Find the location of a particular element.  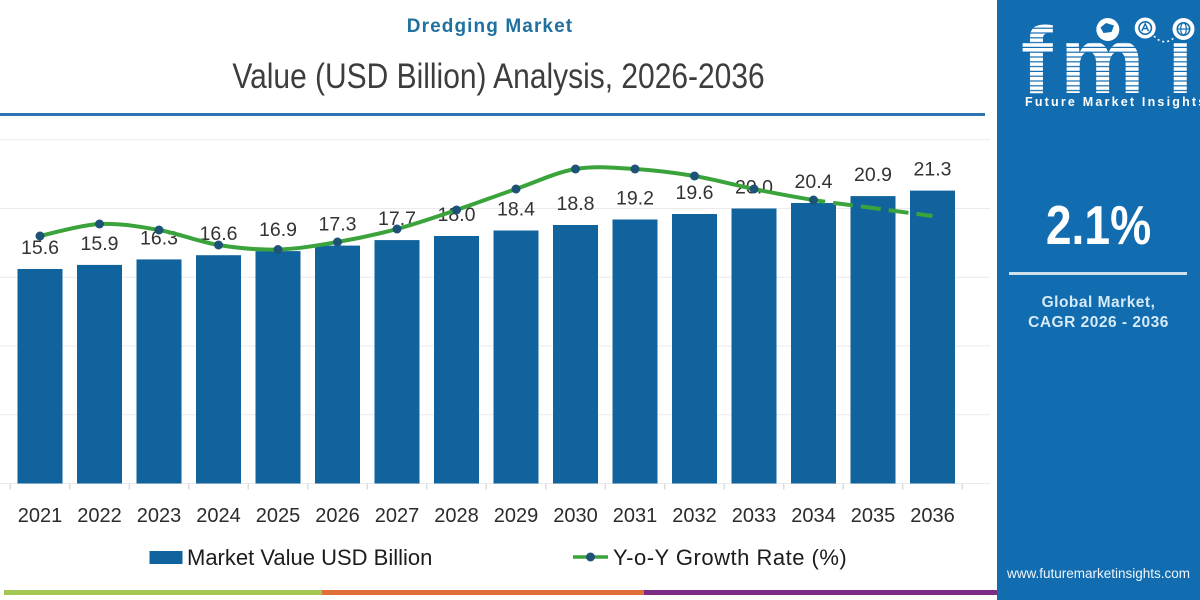

svg-text: Y-o-Y Growth Rate (%) is located at coordinates (730, 557).